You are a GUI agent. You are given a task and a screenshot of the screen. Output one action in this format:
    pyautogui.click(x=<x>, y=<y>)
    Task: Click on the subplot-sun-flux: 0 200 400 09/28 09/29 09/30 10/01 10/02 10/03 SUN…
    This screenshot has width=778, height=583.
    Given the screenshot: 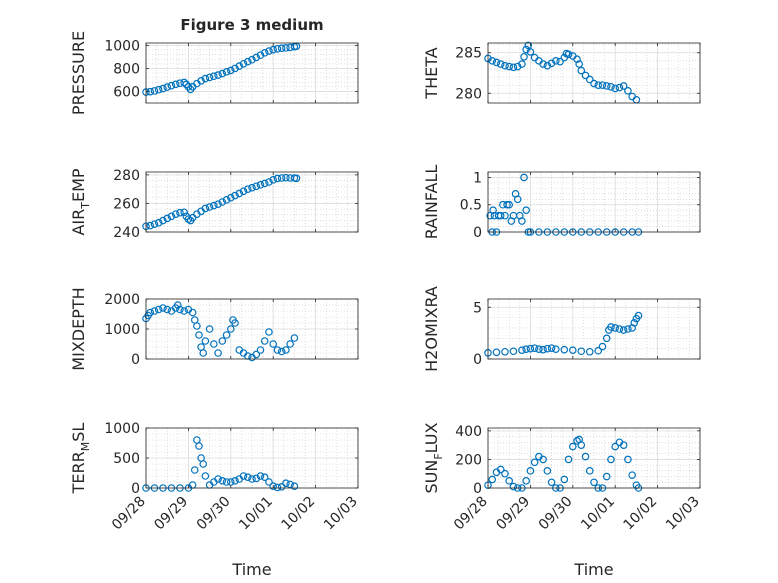 What is the action you would take?
    pyautogui.click(x=562, y=477)
    